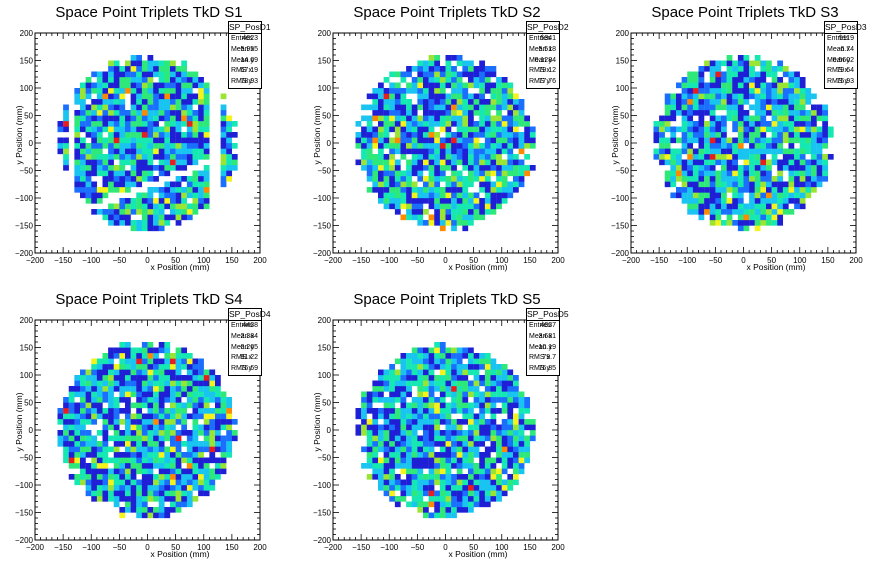 The height and width of the screenshot is (574, 896). What do you see at coordinates (249, 347) in the screenshot?
I see `stats-value: 0.265` at bounding box center [249, 347].